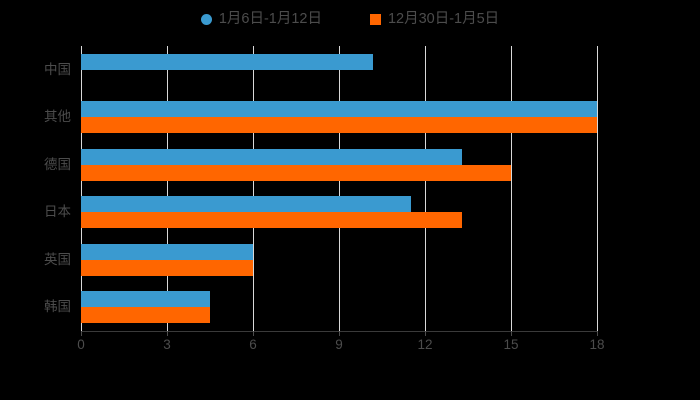 The width and height of the screenshot is (700, 400). I want to click on chart-legend: 1月6日-1月12日 12月30日-1月5日, so click(350, 19).